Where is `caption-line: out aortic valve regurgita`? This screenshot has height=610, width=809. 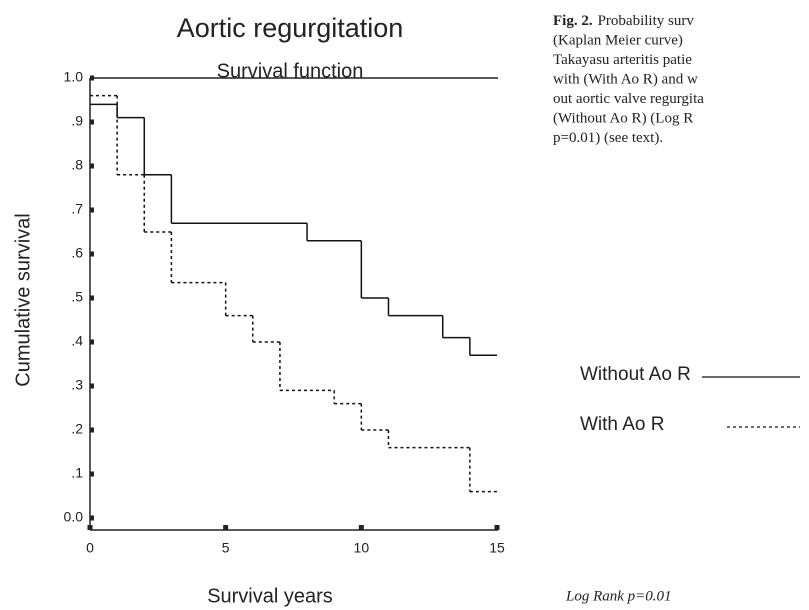
caption-line: out aortic valve regurgita is located at coordinates (628, 99).